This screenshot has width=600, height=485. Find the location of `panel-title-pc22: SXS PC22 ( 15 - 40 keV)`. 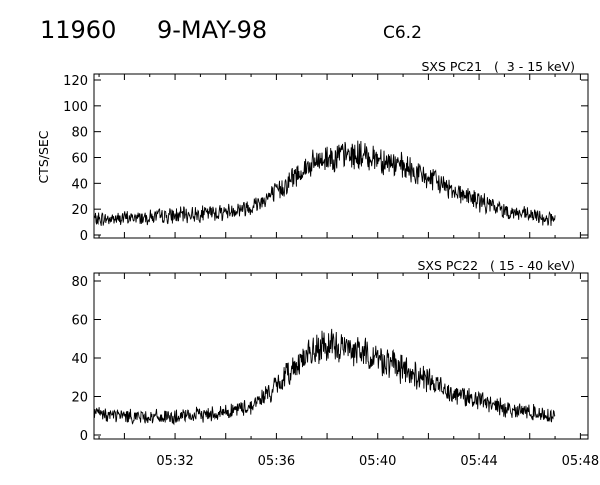

panel-title-pc22: SXS PC22 ( 15 - 40 keV) is located at coordinates (496, 265).